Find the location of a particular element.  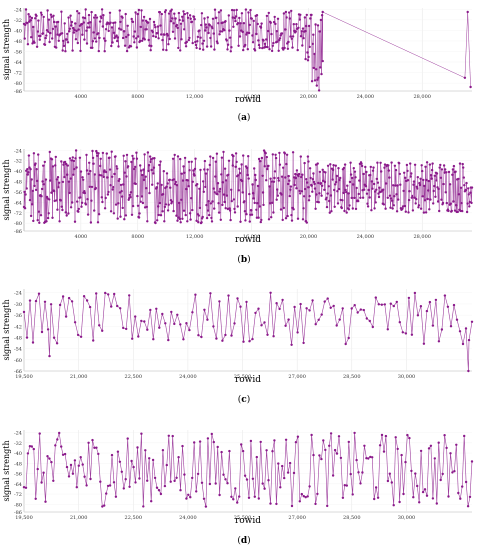

x-axis-title: rowid is located at coordinates (248, 240).